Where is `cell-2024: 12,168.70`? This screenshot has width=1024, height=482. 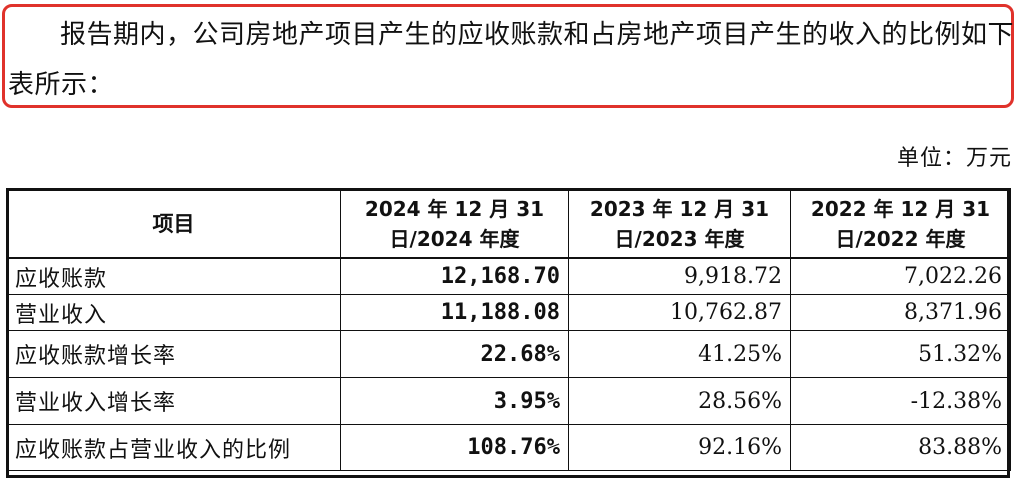 cell-2024: 12,168.70 is located at coordinates (454, 276).